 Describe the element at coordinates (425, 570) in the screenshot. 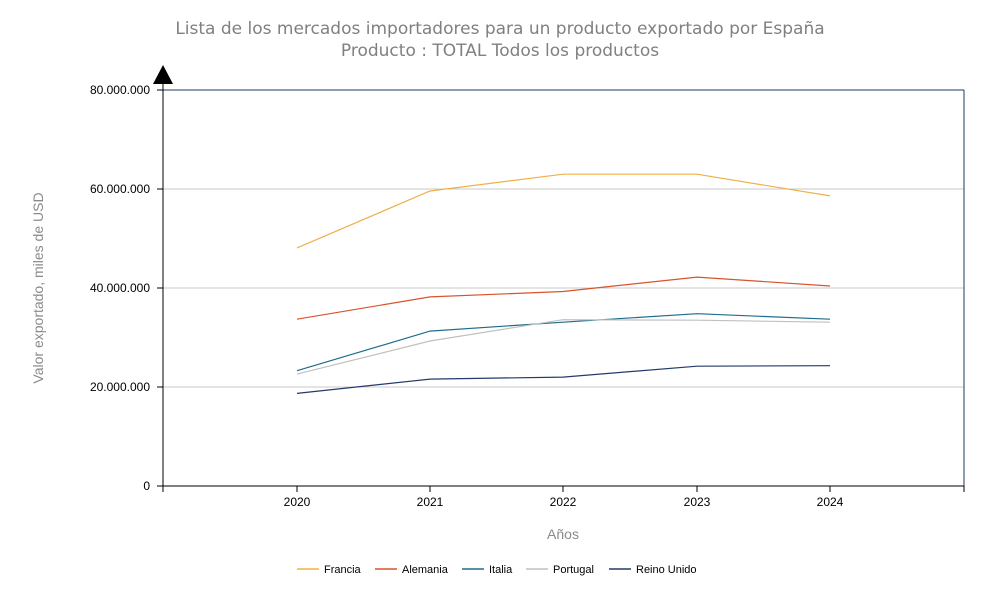

I see `legend-label: Alemania` at that location.